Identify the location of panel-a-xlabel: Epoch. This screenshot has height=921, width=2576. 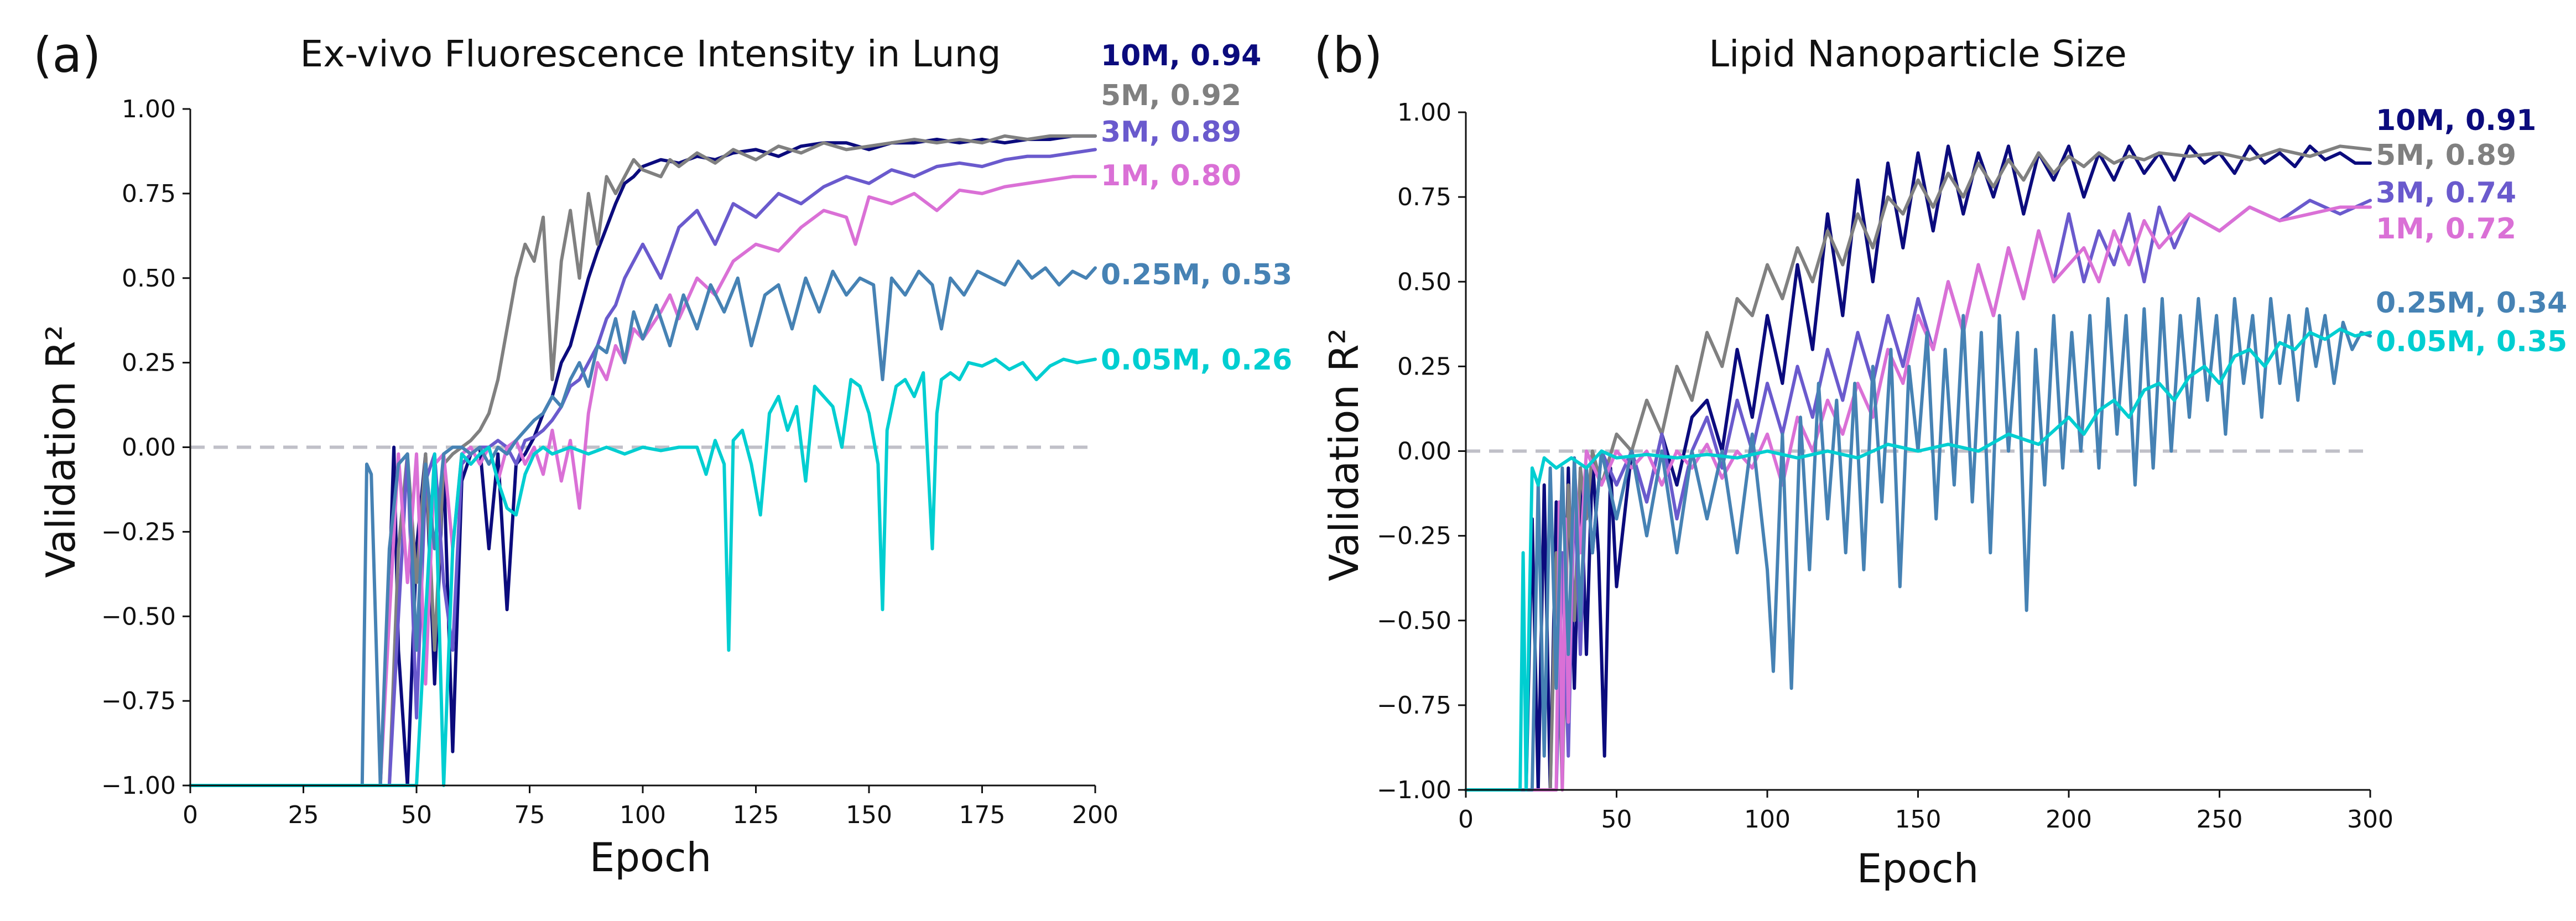
(651, 857).